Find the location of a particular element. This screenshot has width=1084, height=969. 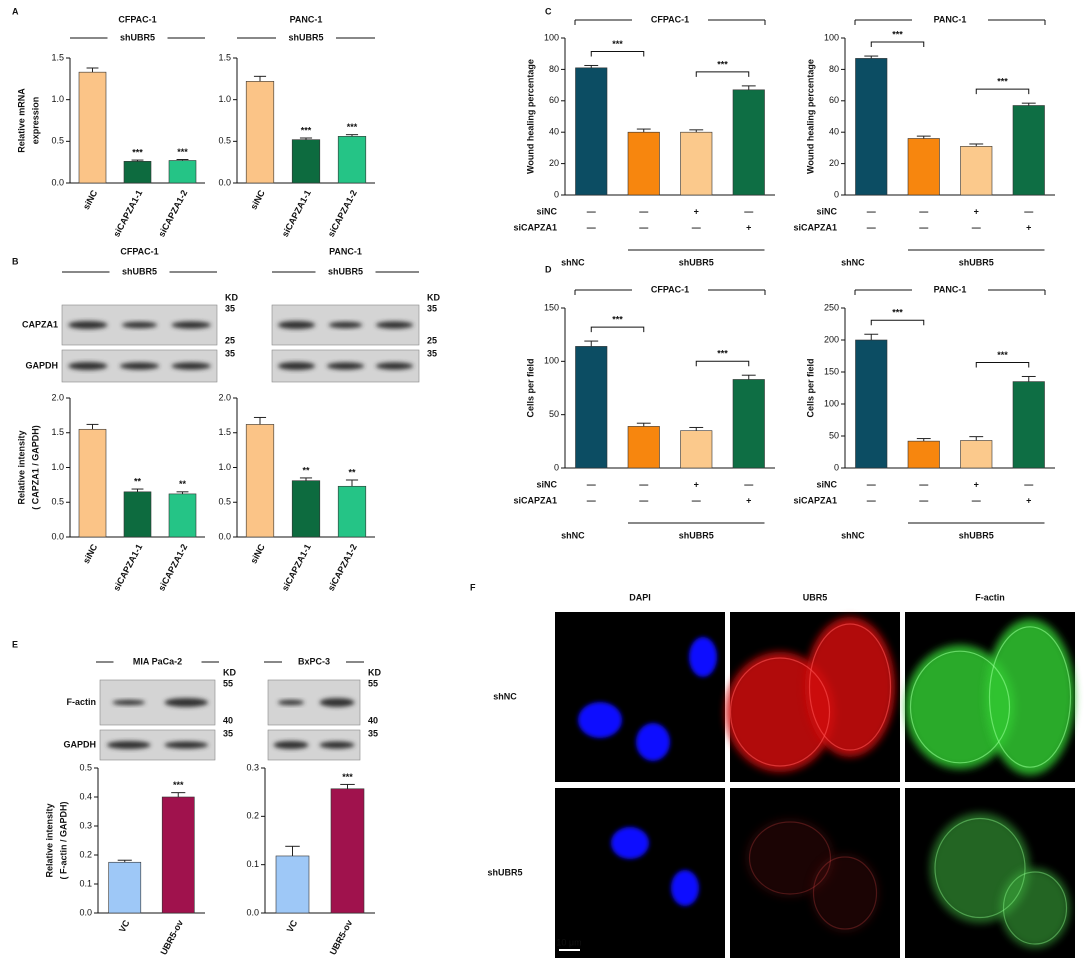

y-tick-label: 0.3 is located at coordinates (85, 825).